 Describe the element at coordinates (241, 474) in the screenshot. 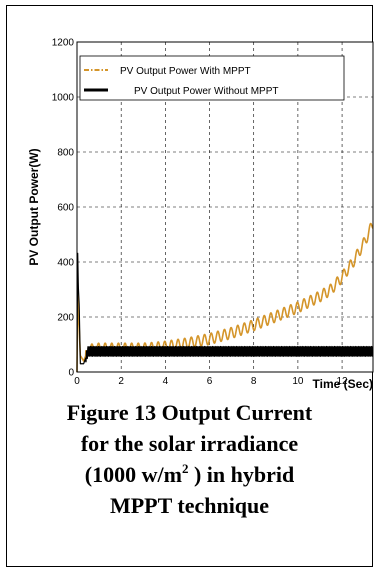

I see `caption-line-3-tail: ) in hybrid` at that location.